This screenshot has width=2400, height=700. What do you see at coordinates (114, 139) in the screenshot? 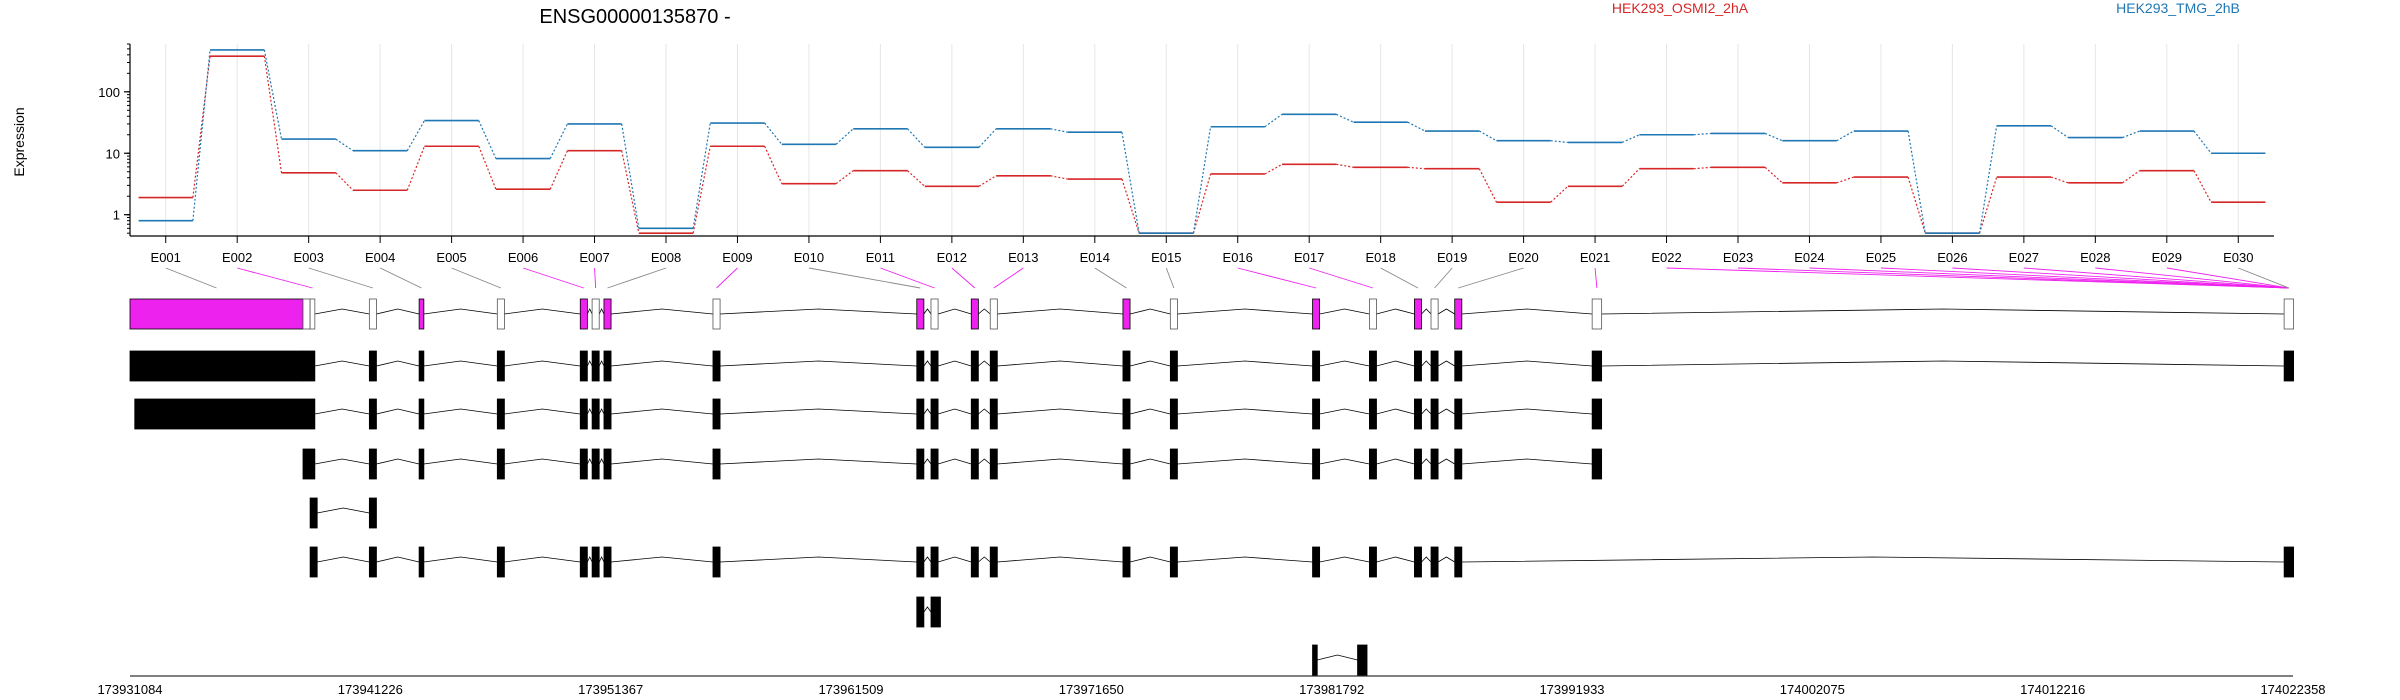
I see `y-axis: 1 10 100` at bounding box center [114, 139].